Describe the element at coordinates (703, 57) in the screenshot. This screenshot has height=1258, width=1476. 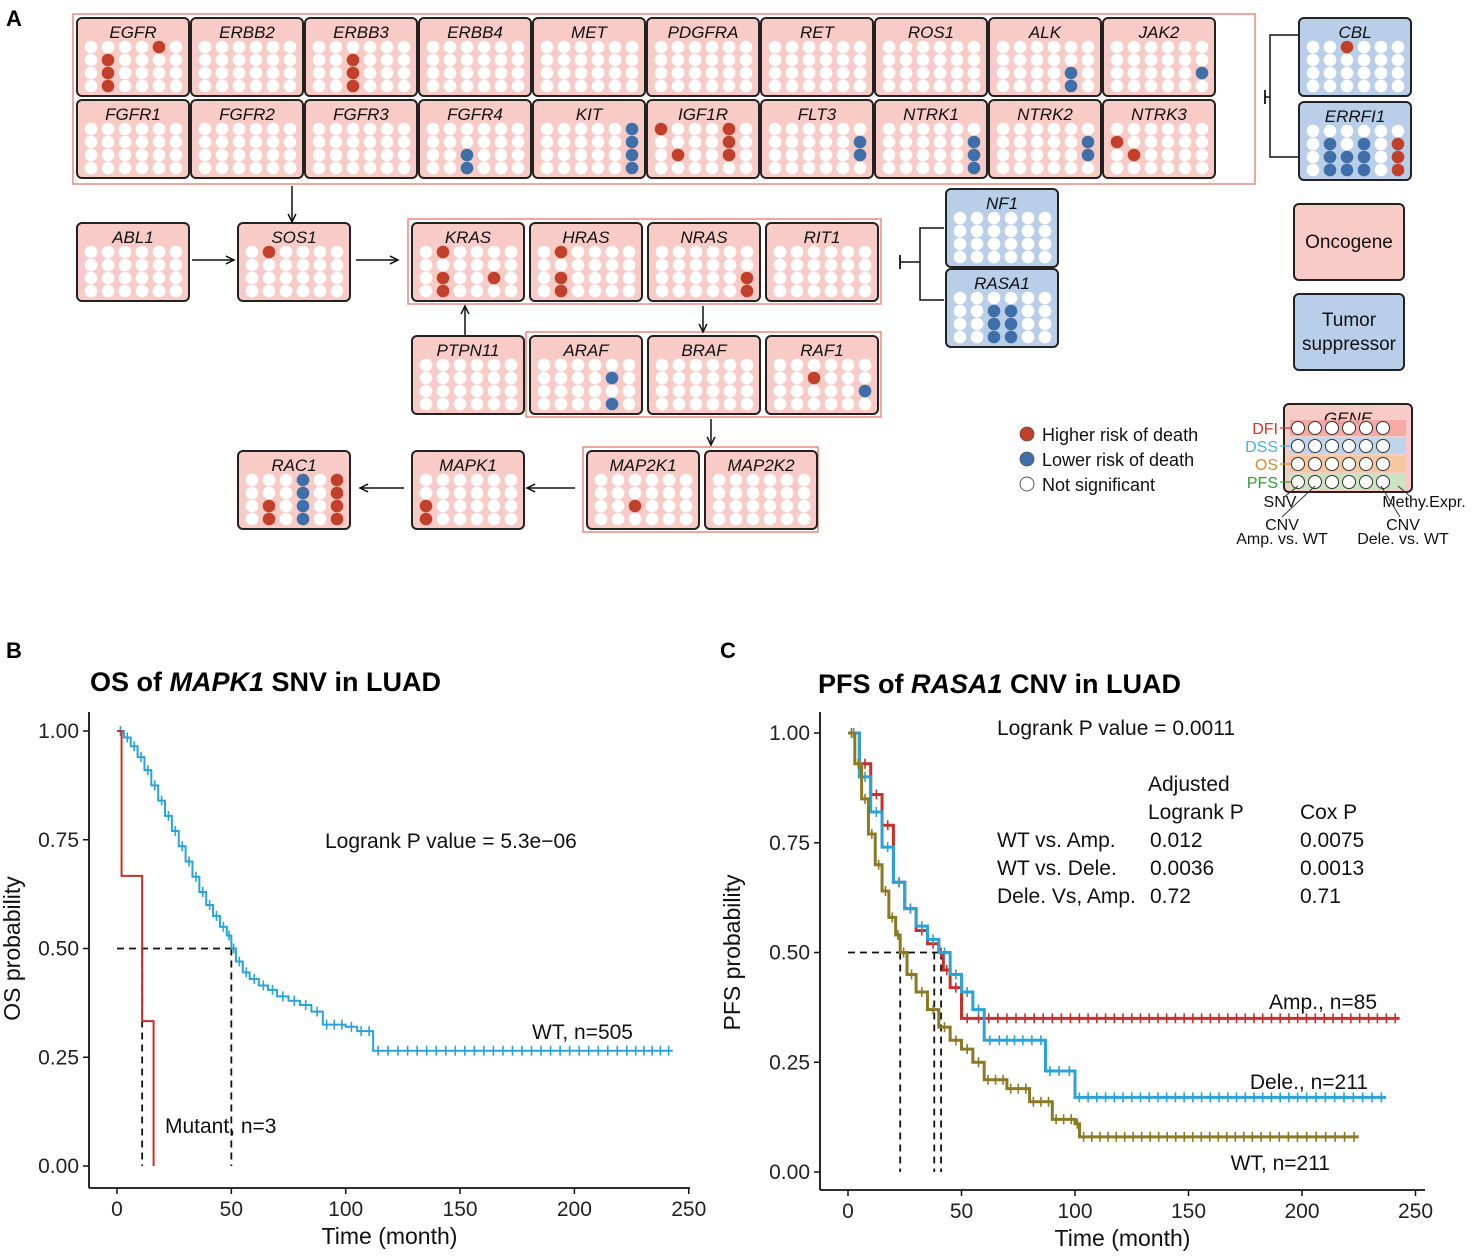
I see `gene-box-pdgfra: PDGFRA` at that location.